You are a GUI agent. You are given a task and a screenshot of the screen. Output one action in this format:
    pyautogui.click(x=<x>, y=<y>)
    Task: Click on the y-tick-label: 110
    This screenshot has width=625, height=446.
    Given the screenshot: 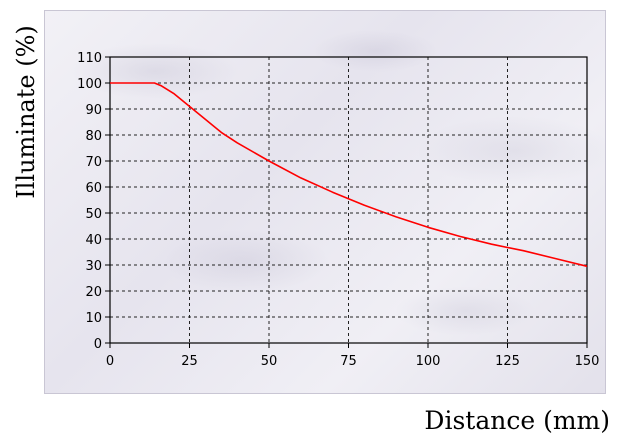 What is the action you would take?
    pyautogui.click(x=89, y=58)
    